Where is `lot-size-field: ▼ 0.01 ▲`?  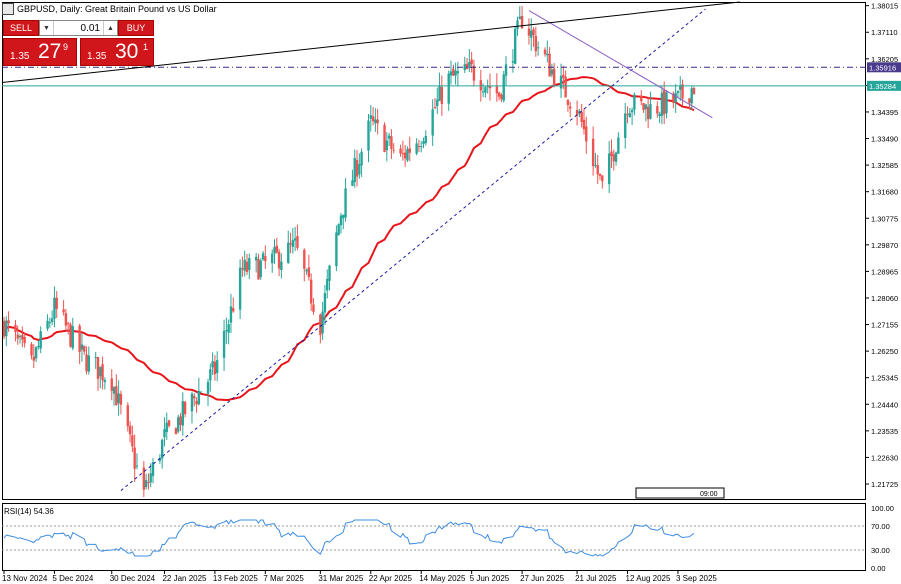
lot-size-field: ▼ 0.01 ▲ is located at coordinates (78, 28).